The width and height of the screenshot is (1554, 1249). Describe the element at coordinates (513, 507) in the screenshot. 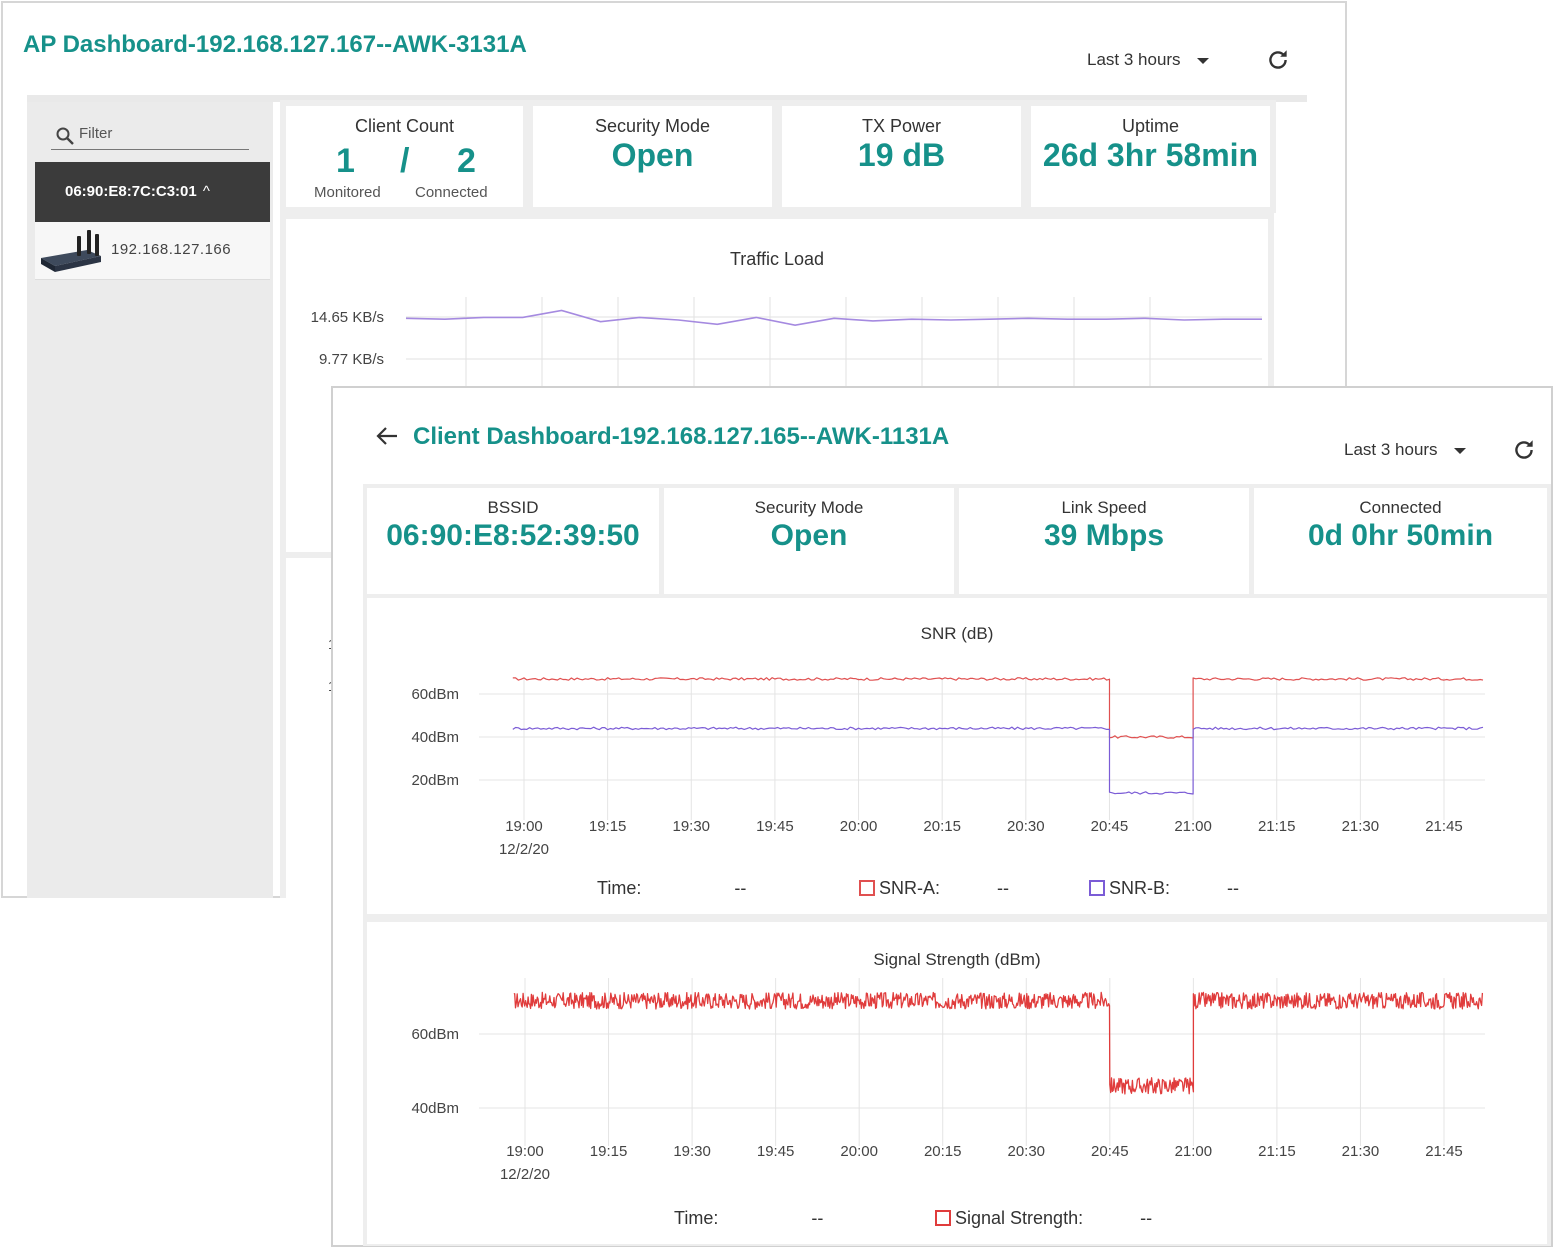

I see `bssid-caption: BSSID` at that location.